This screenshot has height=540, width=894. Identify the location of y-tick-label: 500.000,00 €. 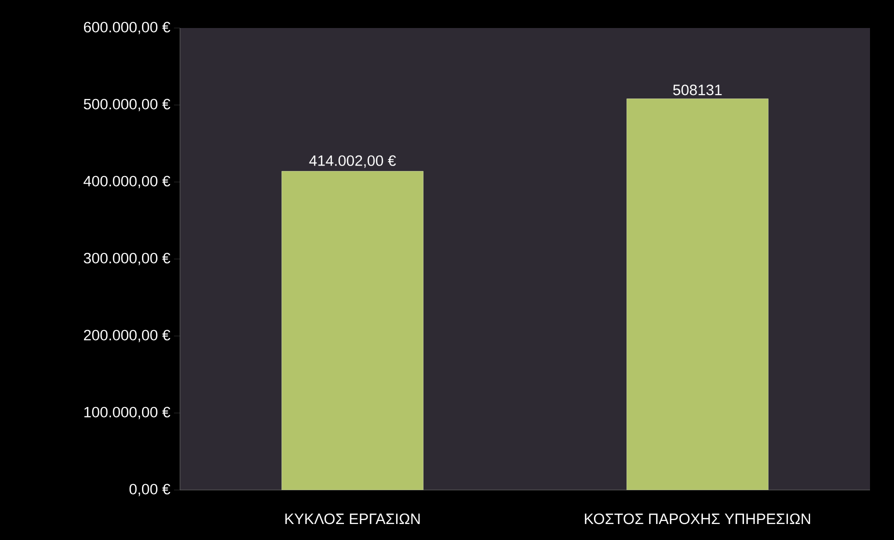
(127, 105).